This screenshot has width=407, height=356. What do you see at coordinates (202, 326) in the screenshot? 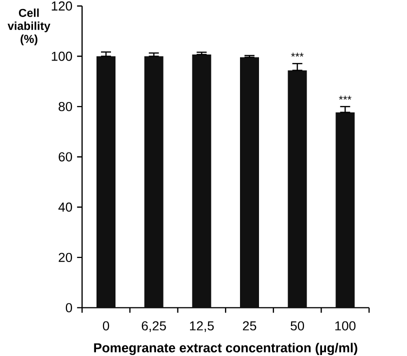
I see `x-tick-label: 12,5` at bounding box center [202, 326].